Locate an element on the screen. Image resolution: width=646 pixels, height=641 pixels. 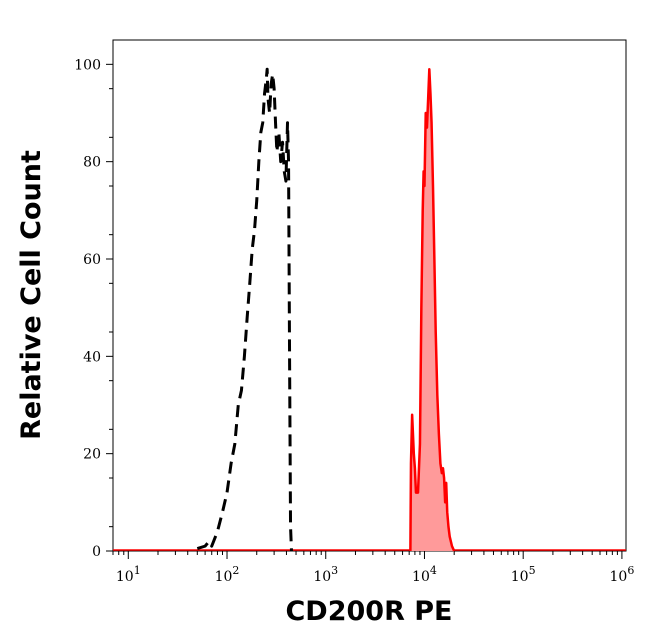
x-tick-label: 10⁶ is located at coordinates (621, 574).